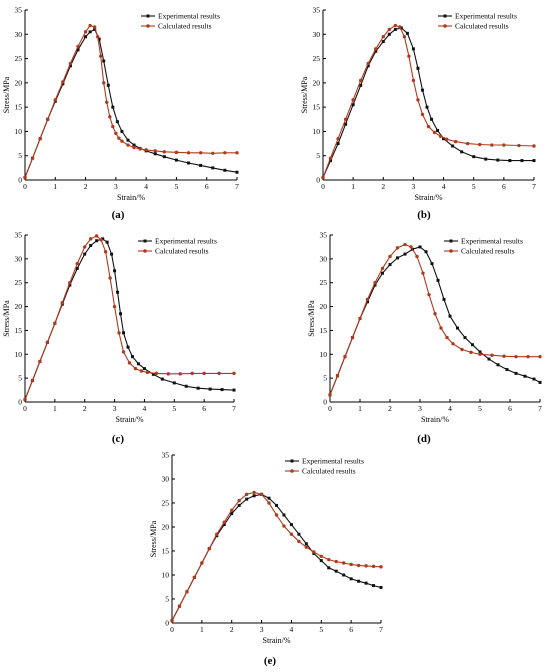  I want to click on panel-label: (e), so click(270, 661).